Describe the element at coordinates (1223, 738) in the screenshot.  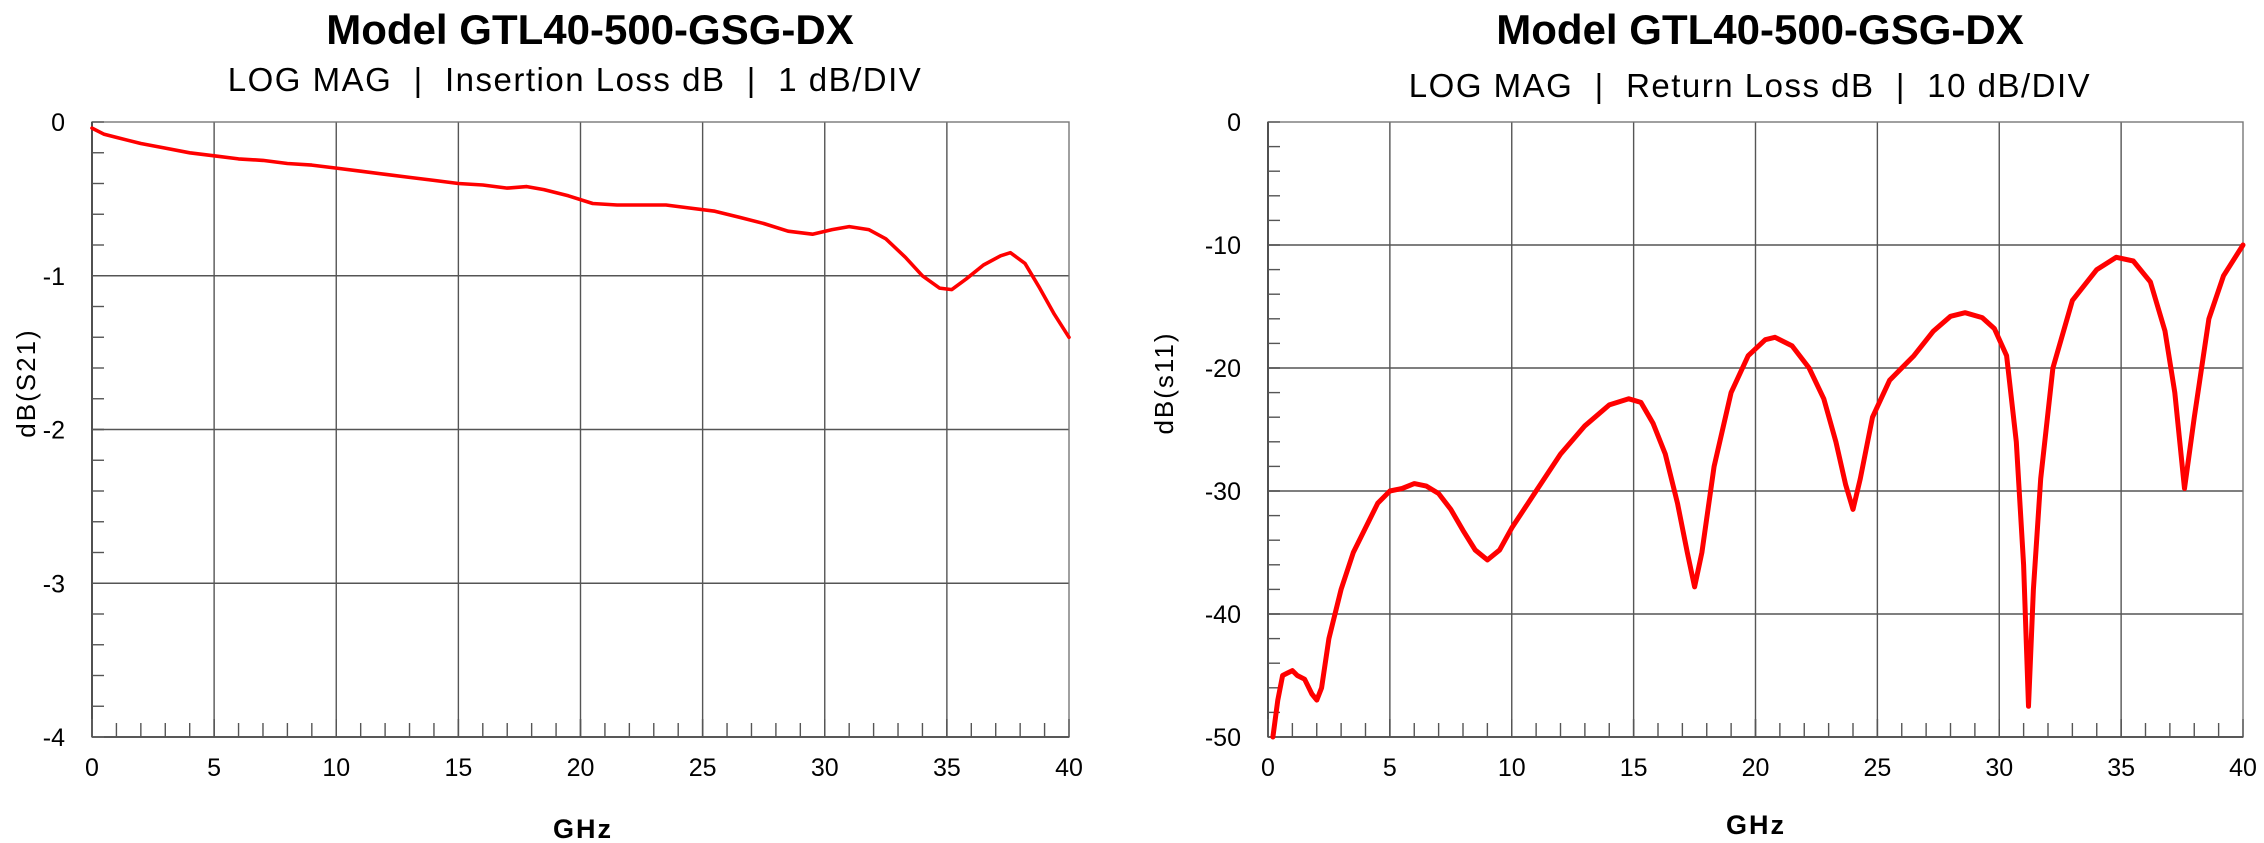
I see `y-tick-label: -50` at that location.